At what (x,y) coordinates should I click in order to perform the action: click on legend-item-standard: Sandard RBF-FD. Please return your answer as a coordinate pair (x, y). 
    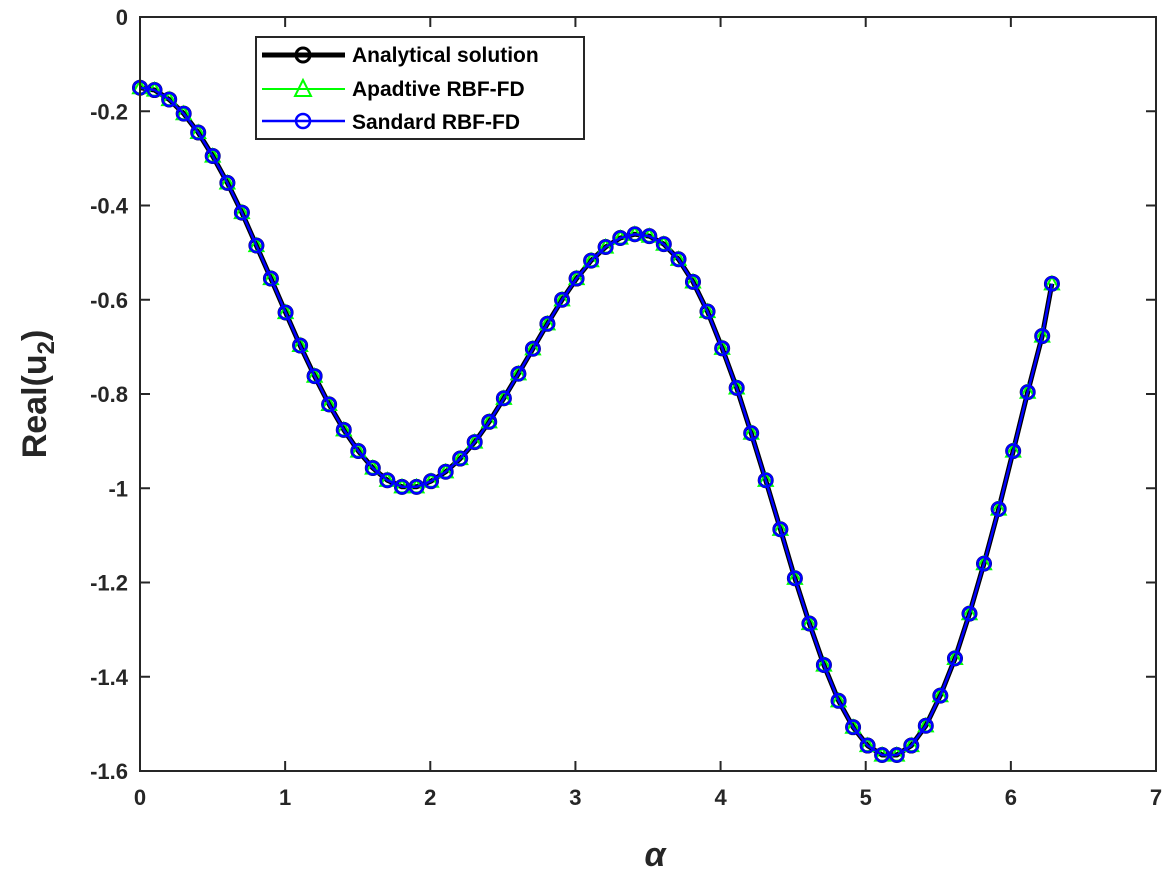
    Looking at the image, I should click on (391, 122).